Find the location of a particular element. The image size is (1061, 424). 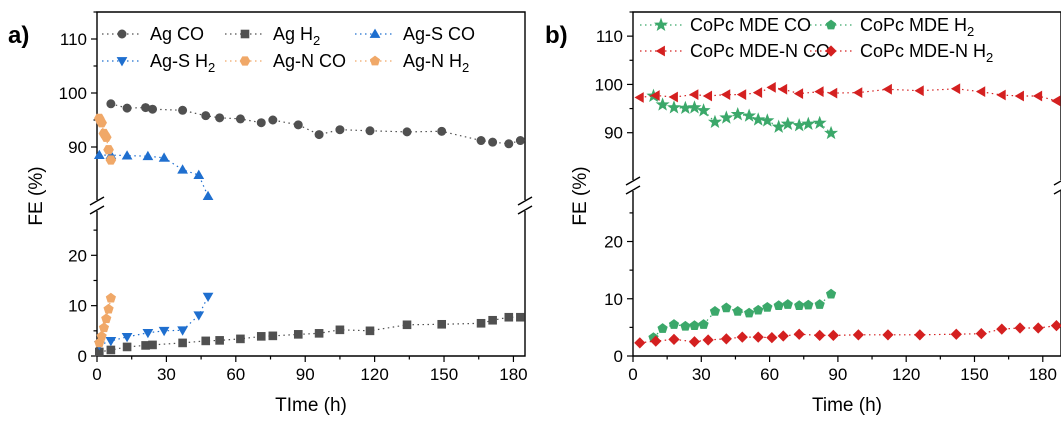

y-tick-label: 10 is located at coordinates (77, 306).